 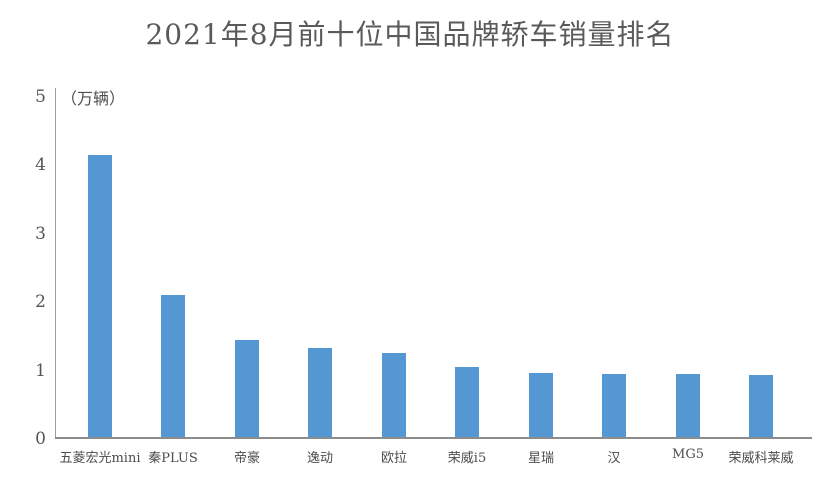 I want to click on y-tick-label: 0, so click(x=40, y=439).